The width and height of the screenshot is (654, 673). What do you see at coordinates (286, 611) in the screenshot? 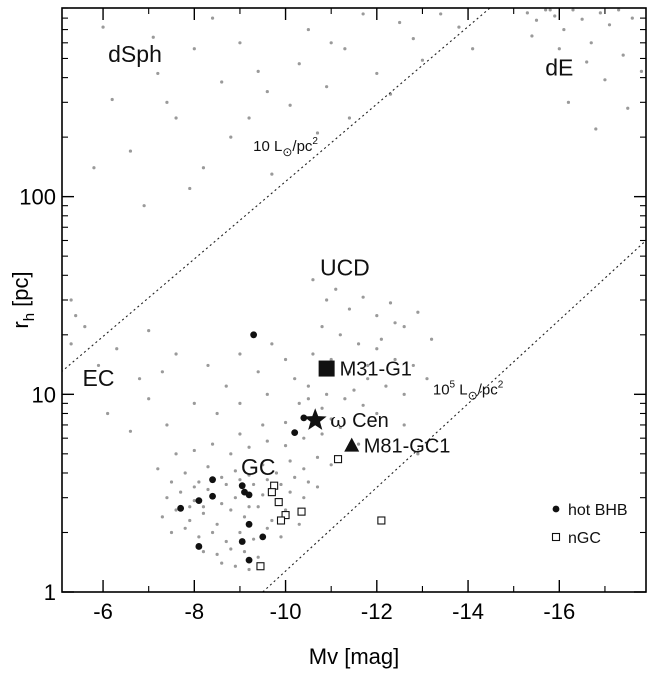
I see `x-tick-label: -10` at bounding box center [286, 611].